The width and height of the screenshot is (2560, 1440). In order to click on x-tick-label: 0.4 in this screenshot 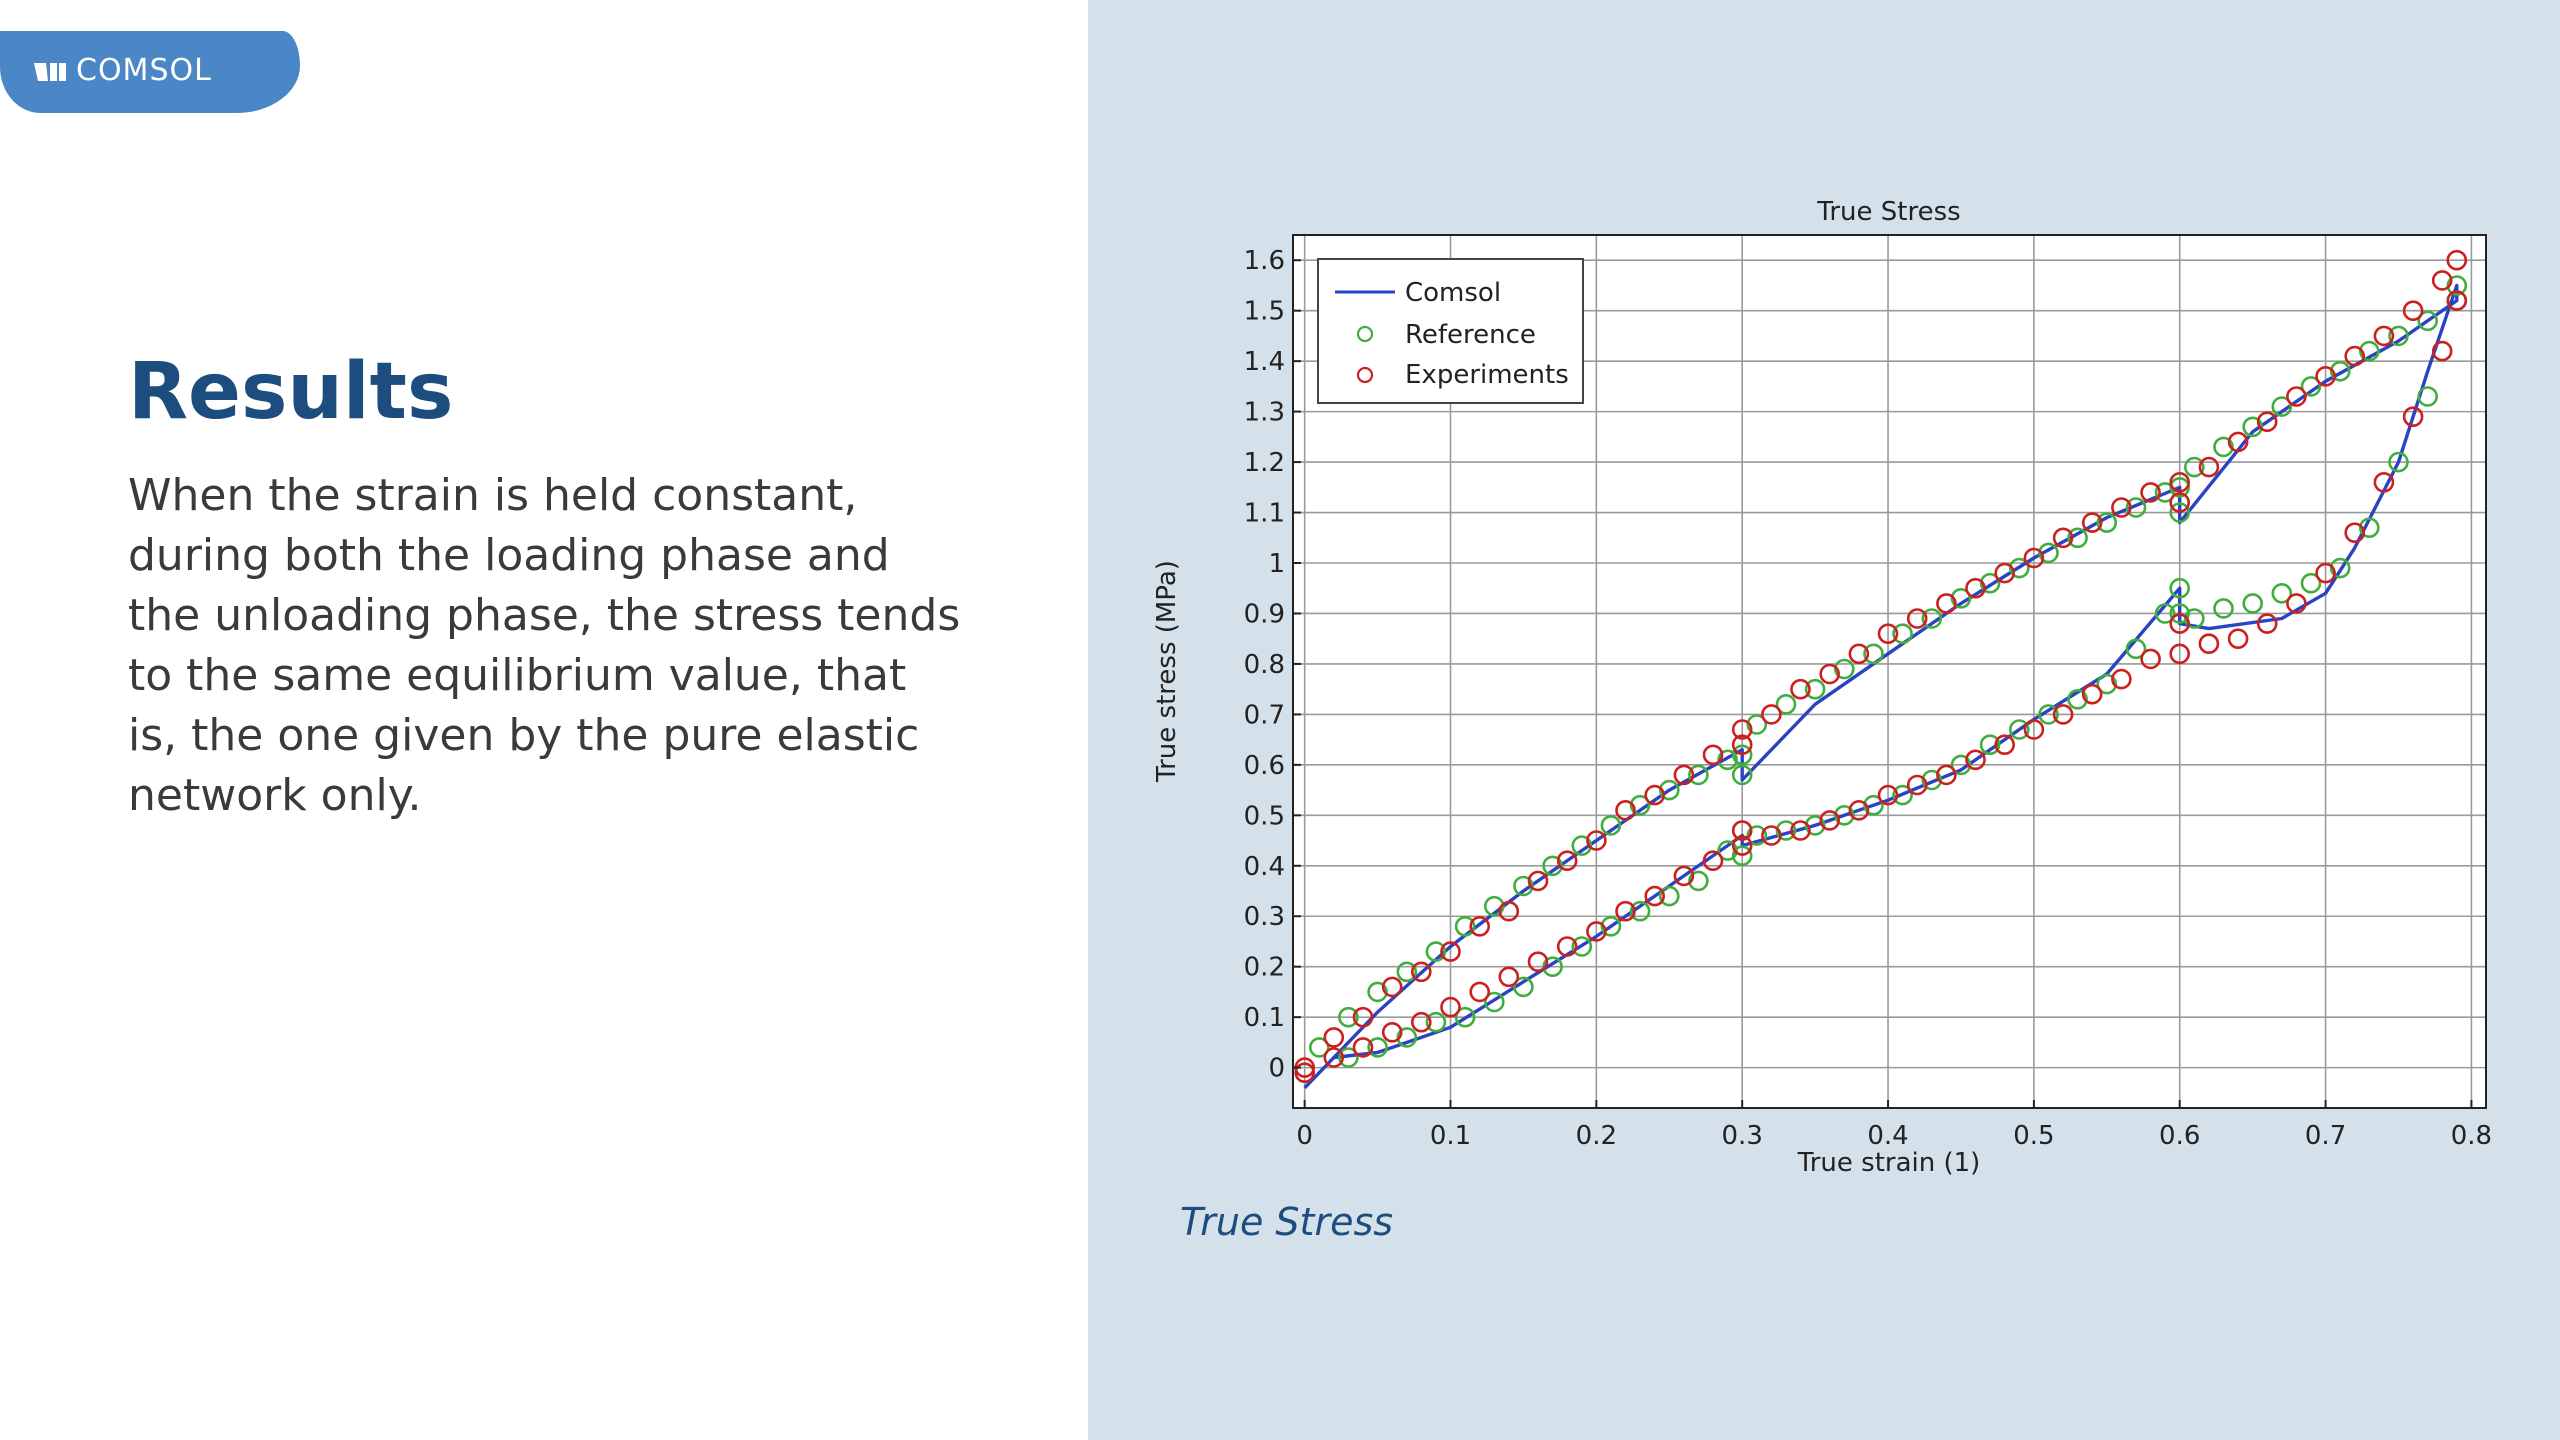, I will do `click(1887, 1136)`.